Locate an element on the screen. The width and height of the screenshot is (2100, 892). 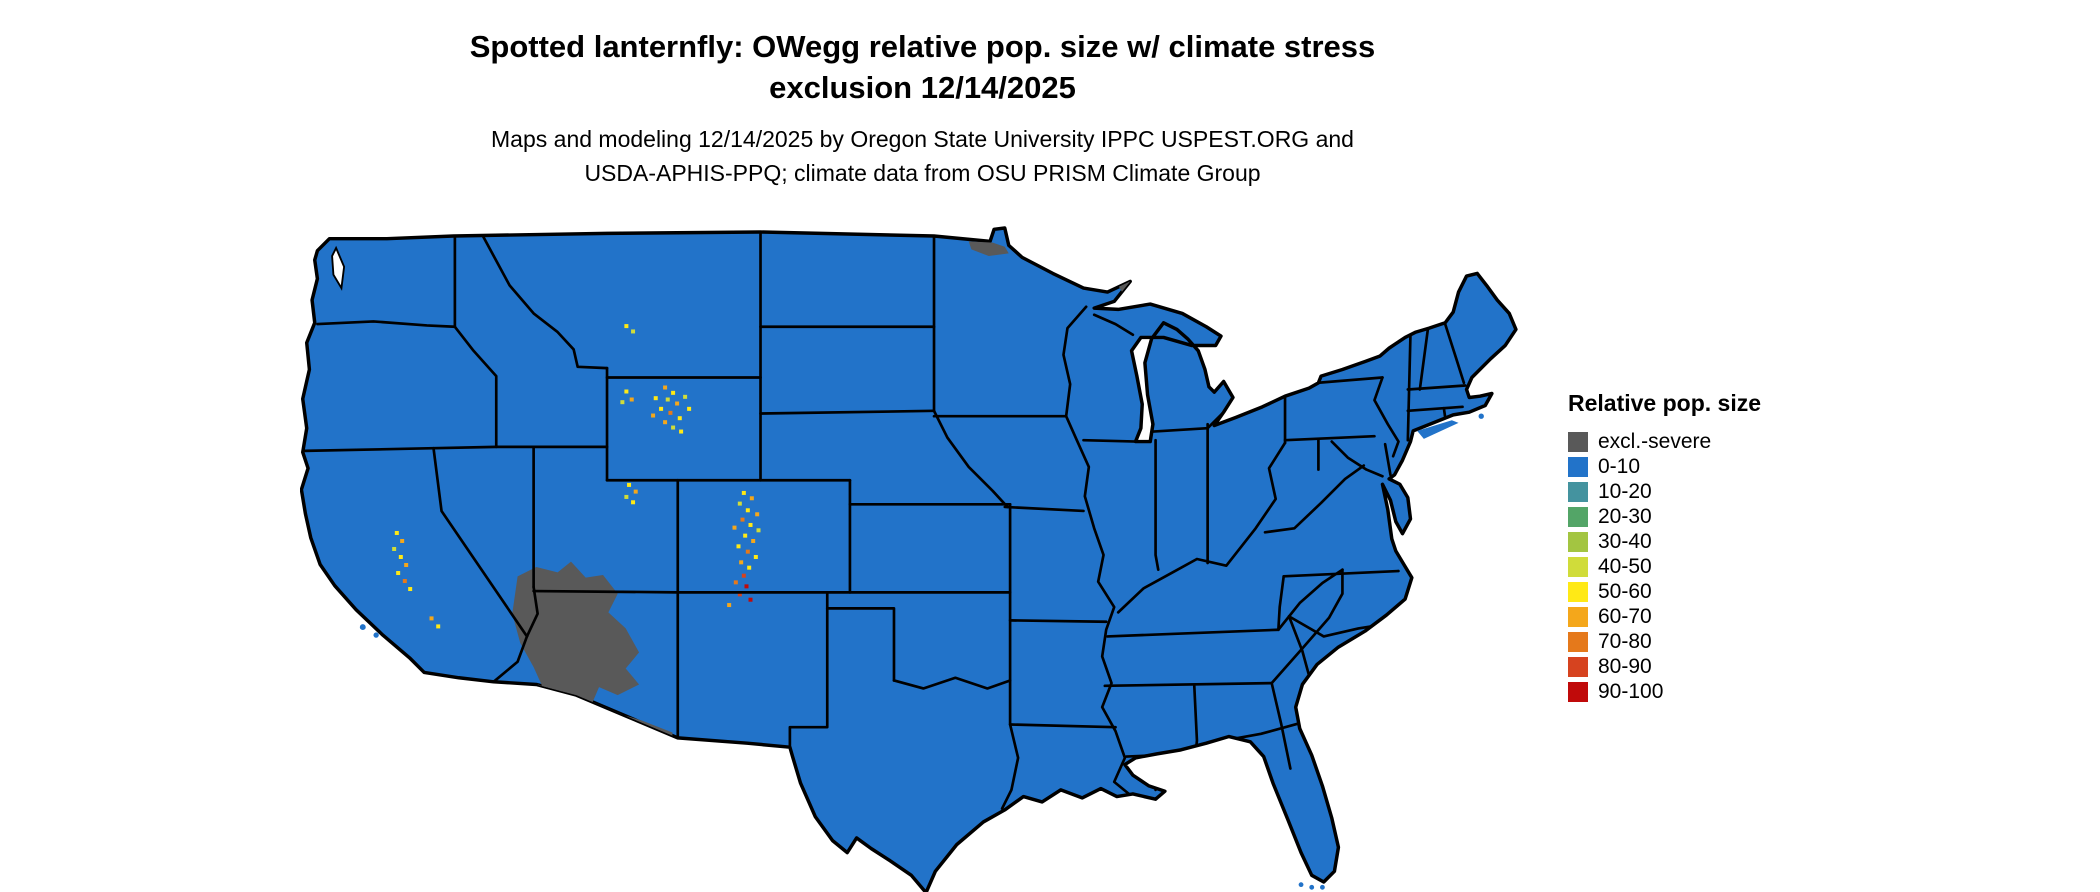
legend-label: 70-80 is located at coordinates (1625, 641).